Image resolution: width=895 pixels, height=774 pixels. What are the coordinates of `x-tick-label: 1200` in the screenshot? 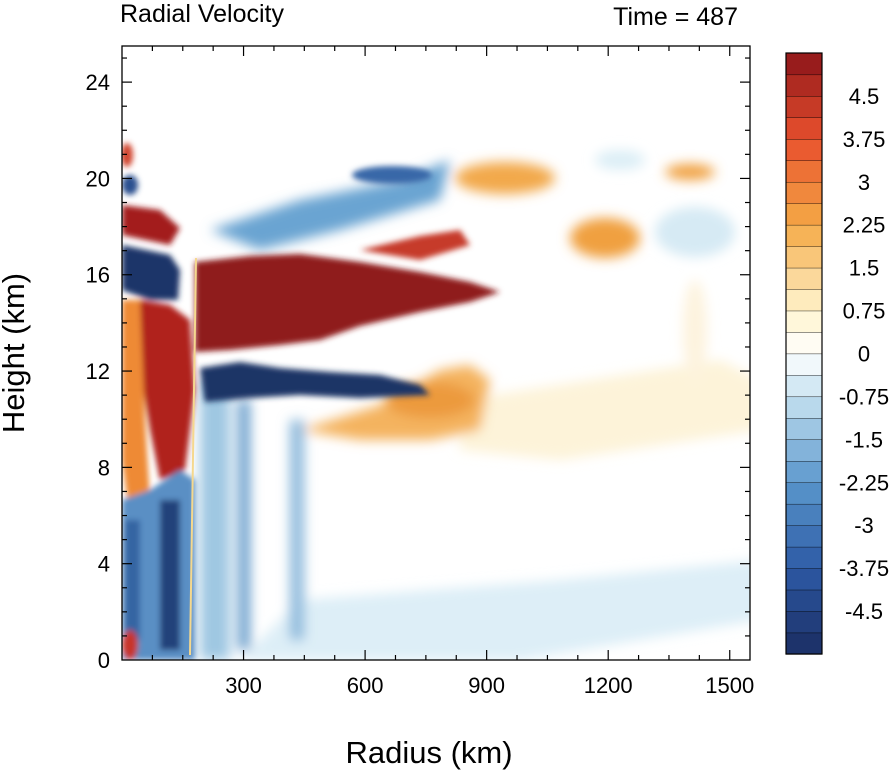 It's located at (608, 685).